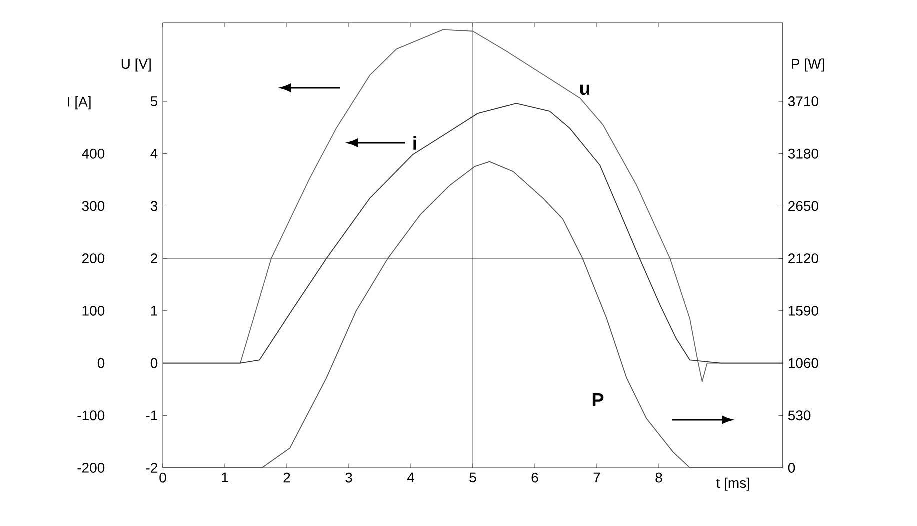 Image resolution: width=917 pixels, height=526 pixels. What do you see at coordinates (799, 415) in the screenshot?
I see `y2-tick-label: 530` at bounding box center [799, 415].